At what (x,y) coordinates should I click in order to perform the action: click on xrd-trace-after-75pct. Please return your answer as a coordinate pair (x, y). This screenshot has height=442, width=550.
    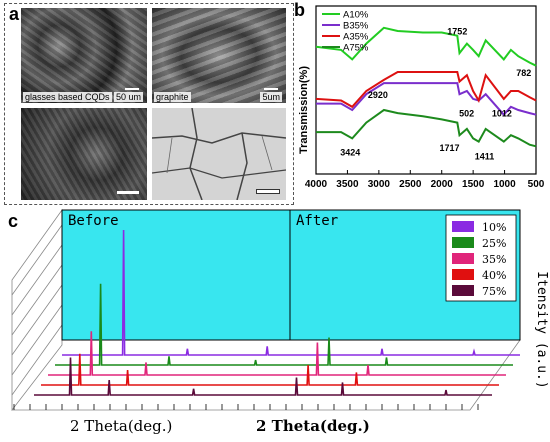
    Looking at the image, I should click on (377, 386).